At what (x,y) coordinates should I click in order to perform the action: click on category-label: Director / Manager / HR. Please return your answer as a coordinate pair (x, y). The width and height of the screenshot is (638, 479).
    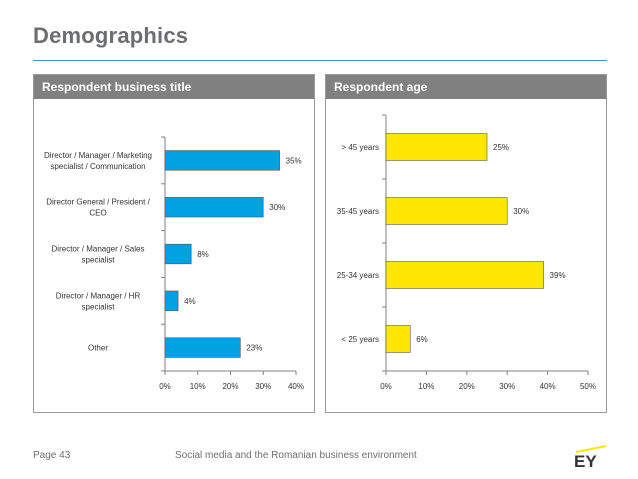
    Looking at the image, I should click on (98, 295).